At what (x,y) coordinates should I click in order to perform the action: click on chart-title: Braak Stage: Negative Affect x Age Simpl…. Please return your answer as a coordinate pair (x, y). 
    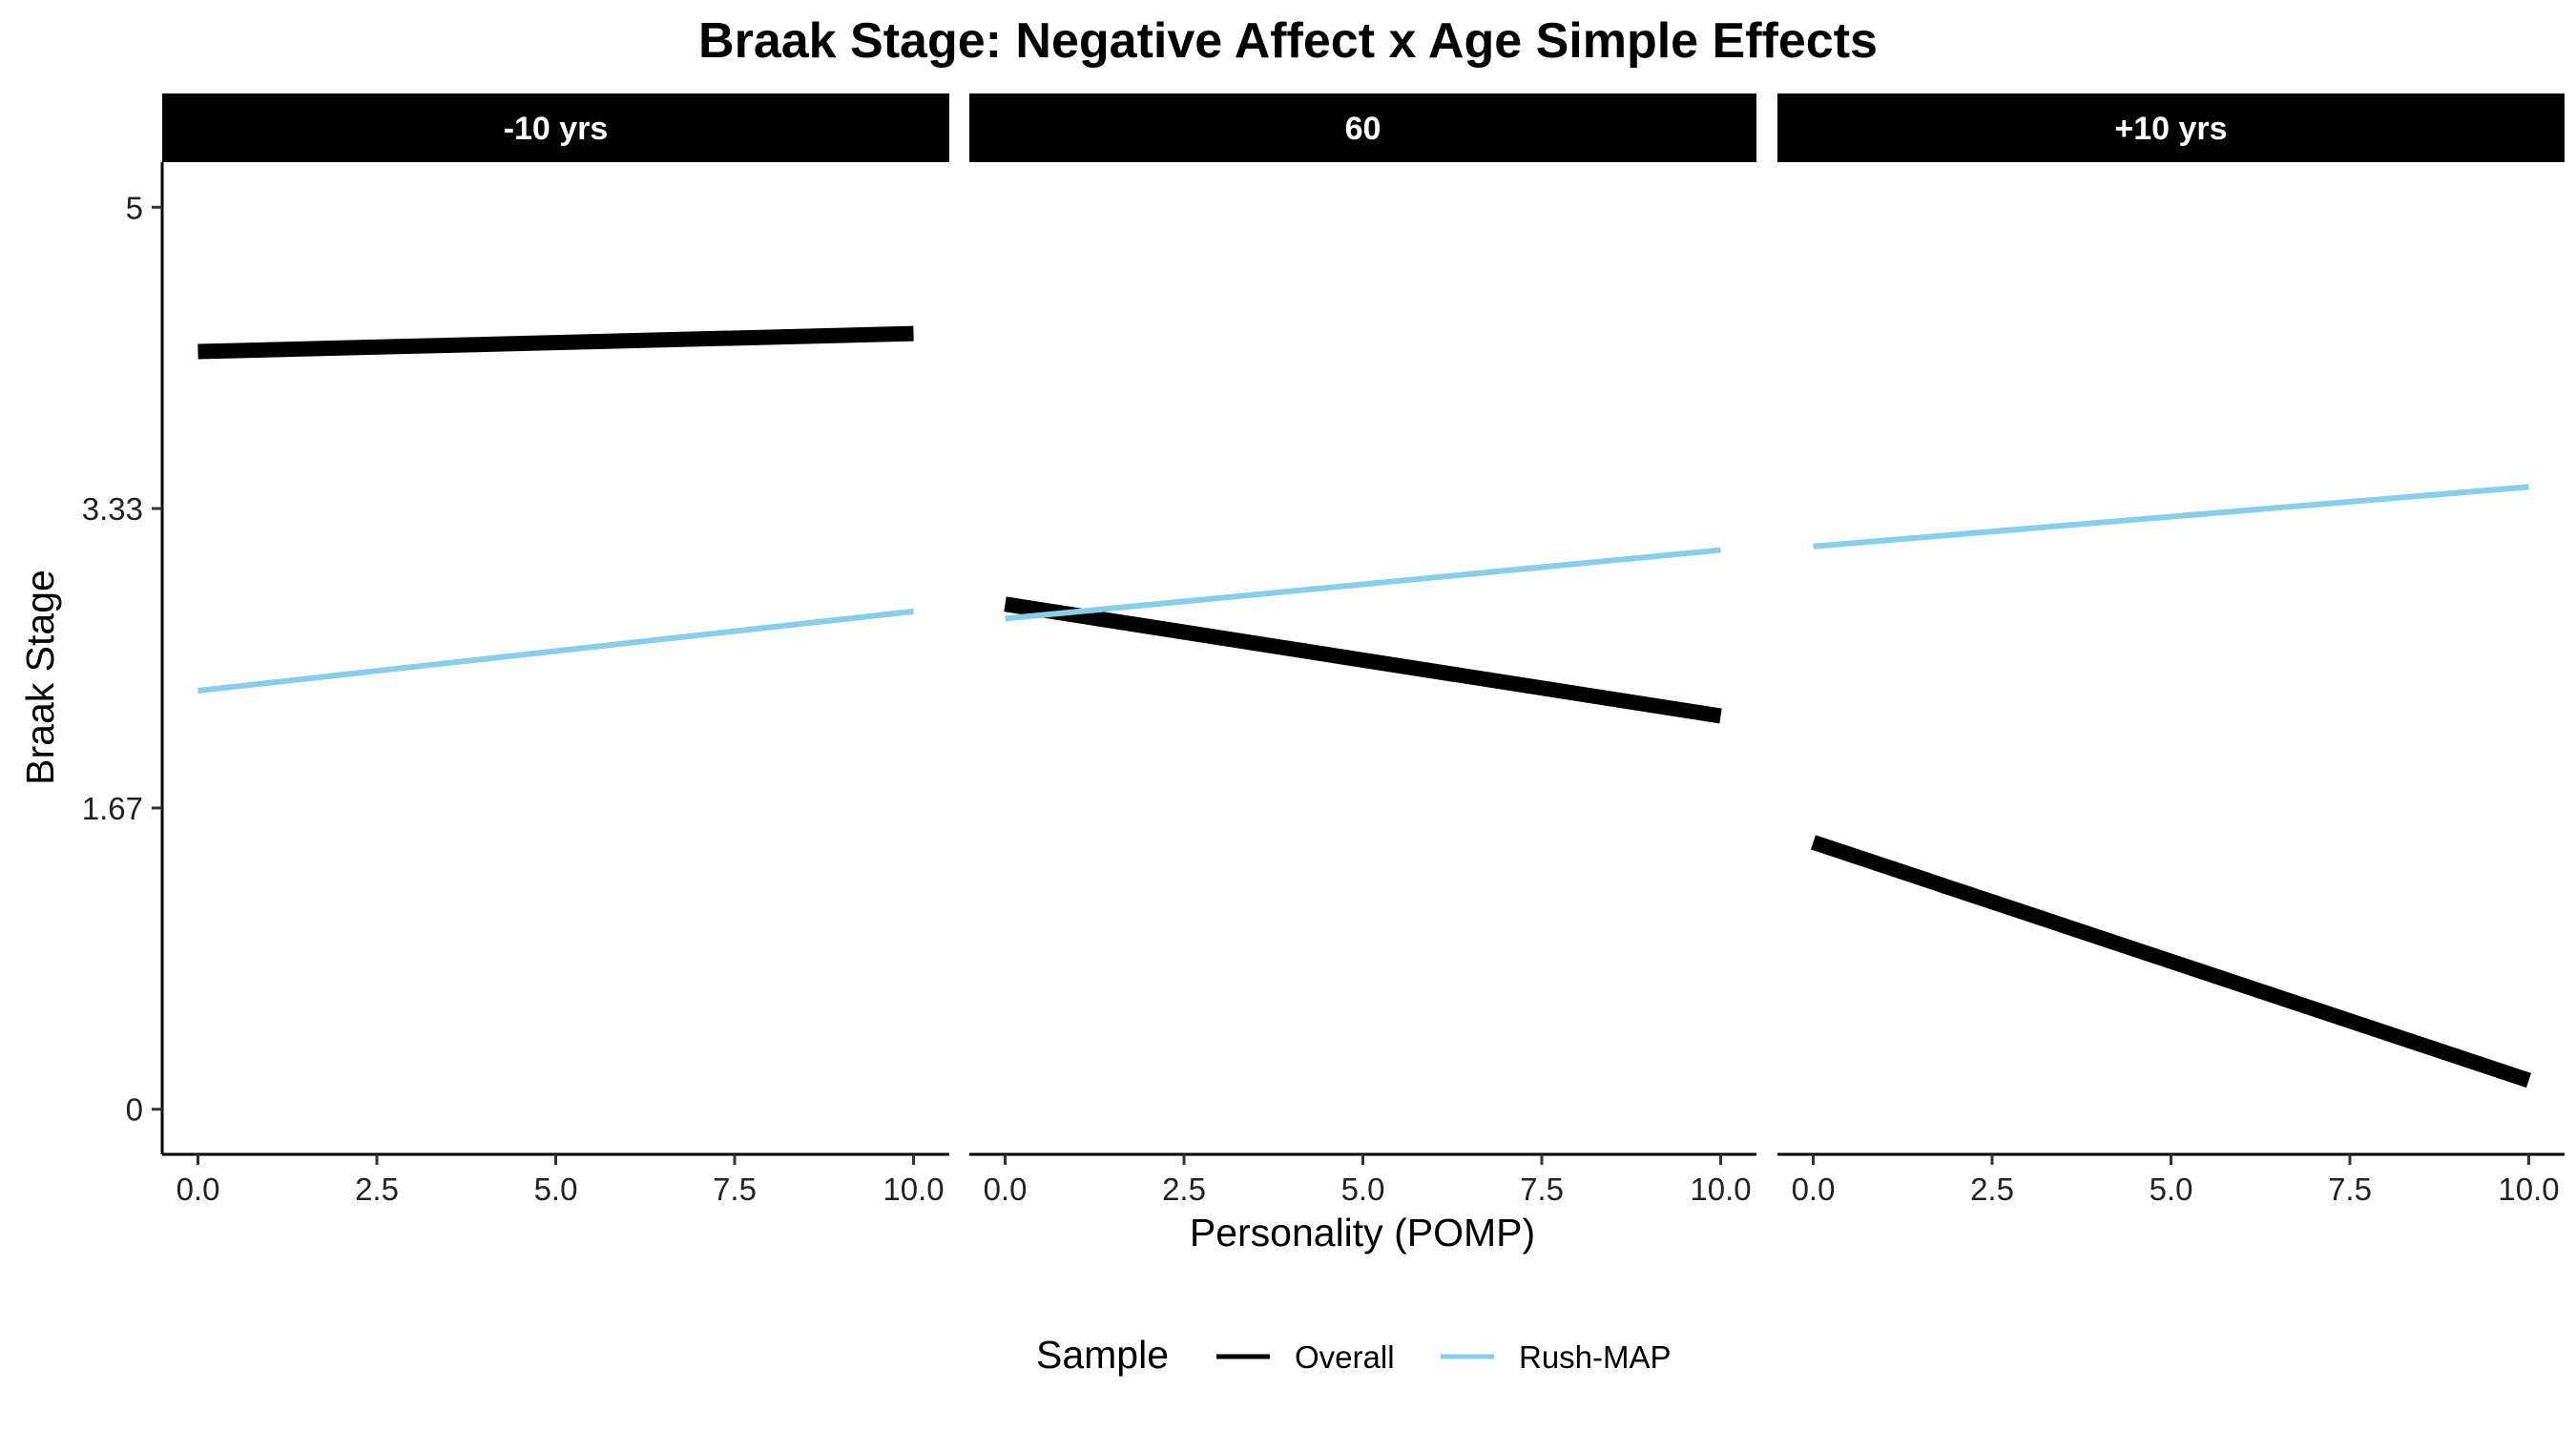
    Looking at the image, I should click on (1288, 41).